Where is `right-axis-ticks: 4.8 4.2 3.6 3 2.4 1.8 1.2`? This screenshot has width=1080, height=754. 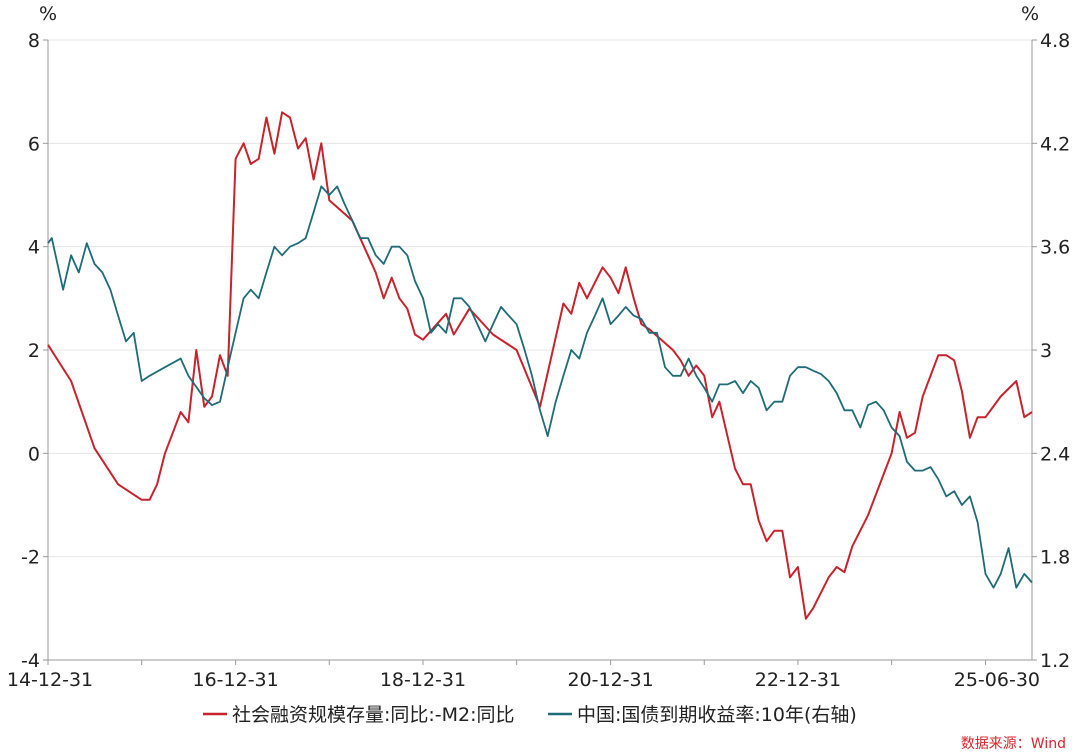
right-axis-ticks: 4.8 4.2 3.6 3 2.4 1.8 1.2 is located at coordinates (1051, 351).